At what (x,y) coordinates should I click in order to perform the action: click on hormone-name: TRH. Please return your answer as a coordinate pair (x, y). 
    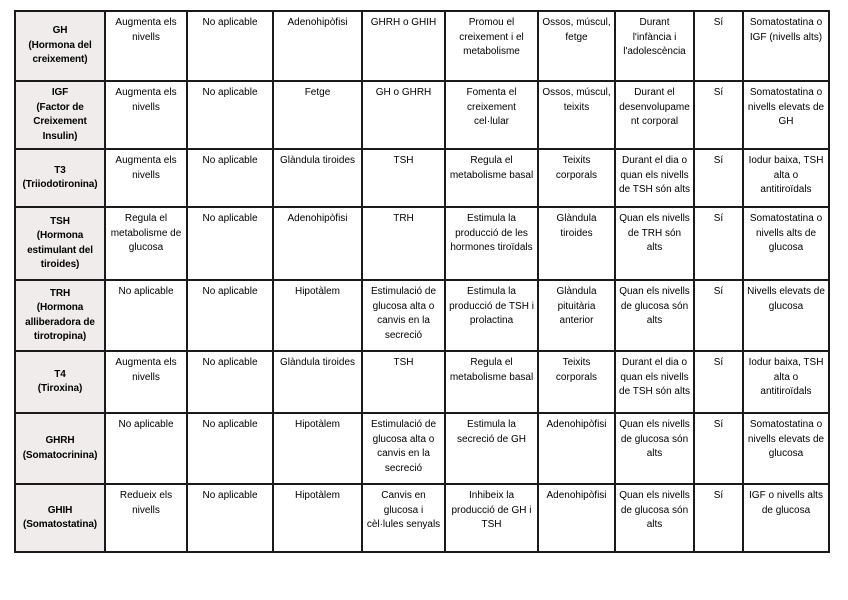
    Looking at the image, I should click on (60, 293).